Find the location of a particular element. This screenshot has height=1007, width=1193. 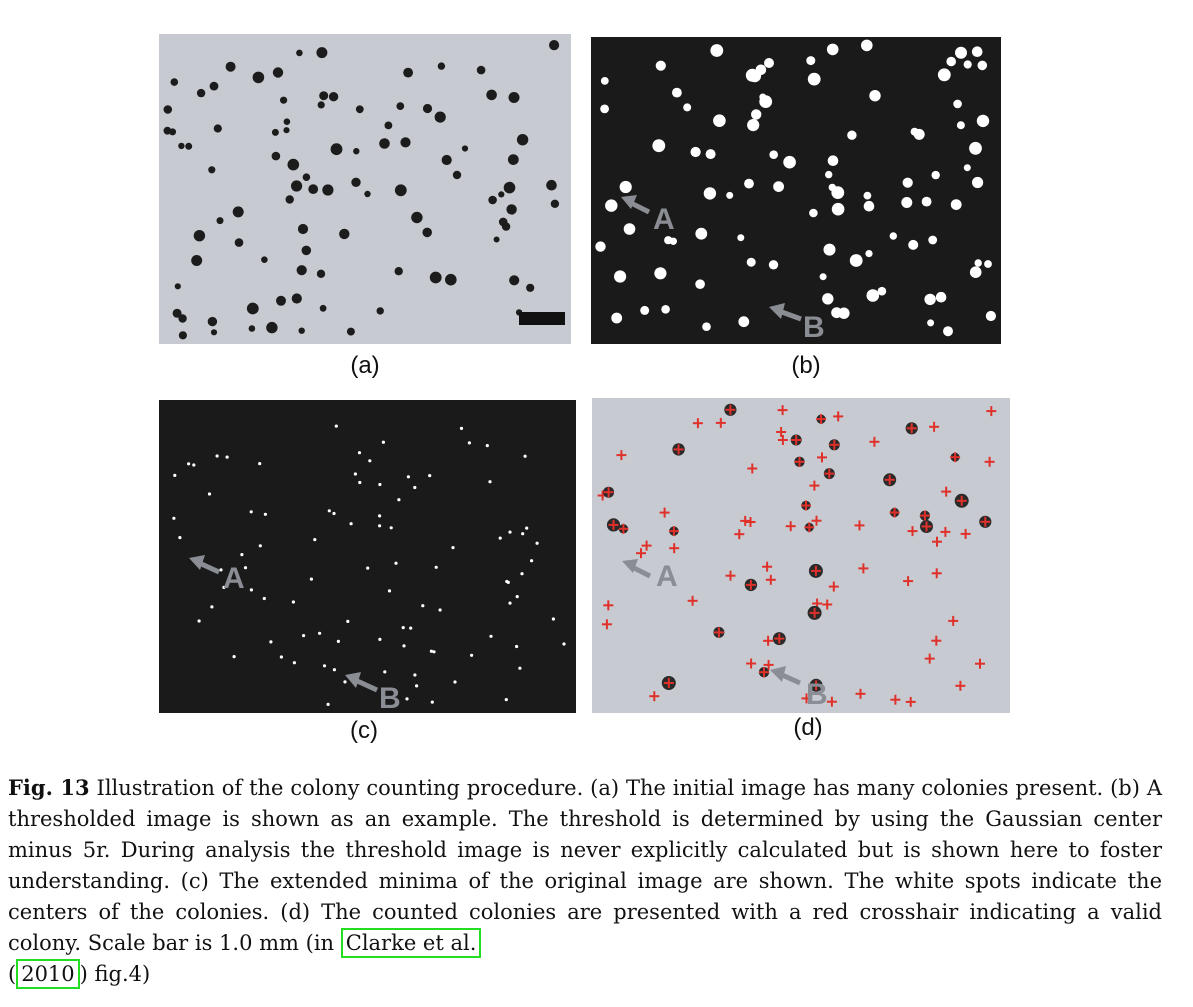

figure-label: Fig. 13 is located at coordinates (49, 787).